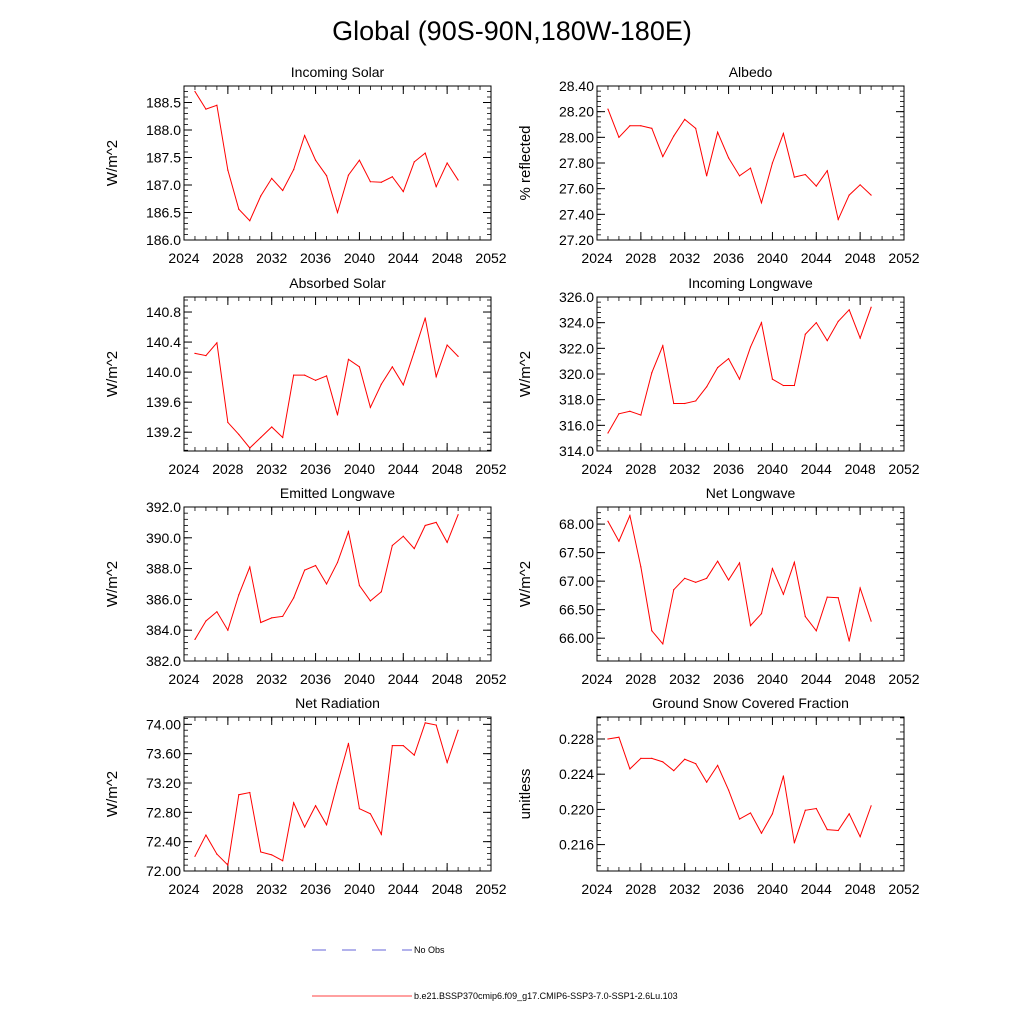  Describe the element at coordinates (576, 137) in the screenshot. I see `y-tick-label: 28.00` at that location.